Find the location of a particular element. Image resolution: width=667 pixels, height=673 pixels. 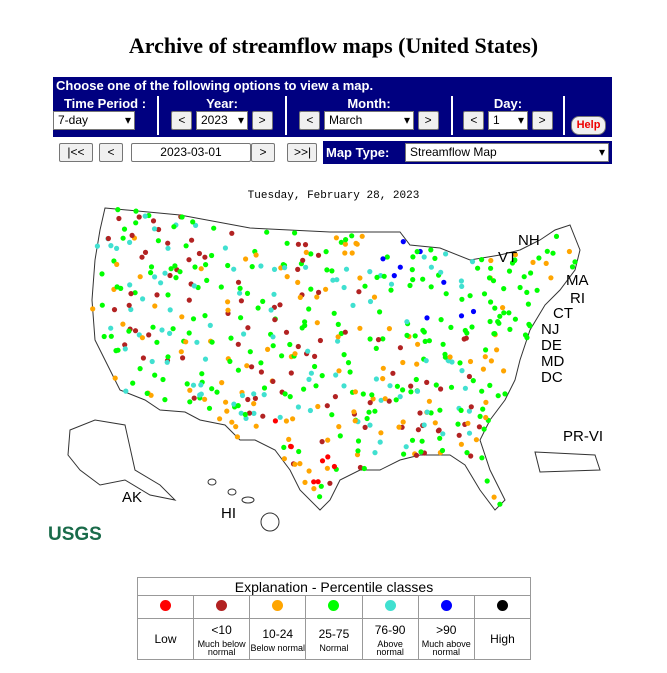

last-button: >>| is located at coordinates (302, 152).